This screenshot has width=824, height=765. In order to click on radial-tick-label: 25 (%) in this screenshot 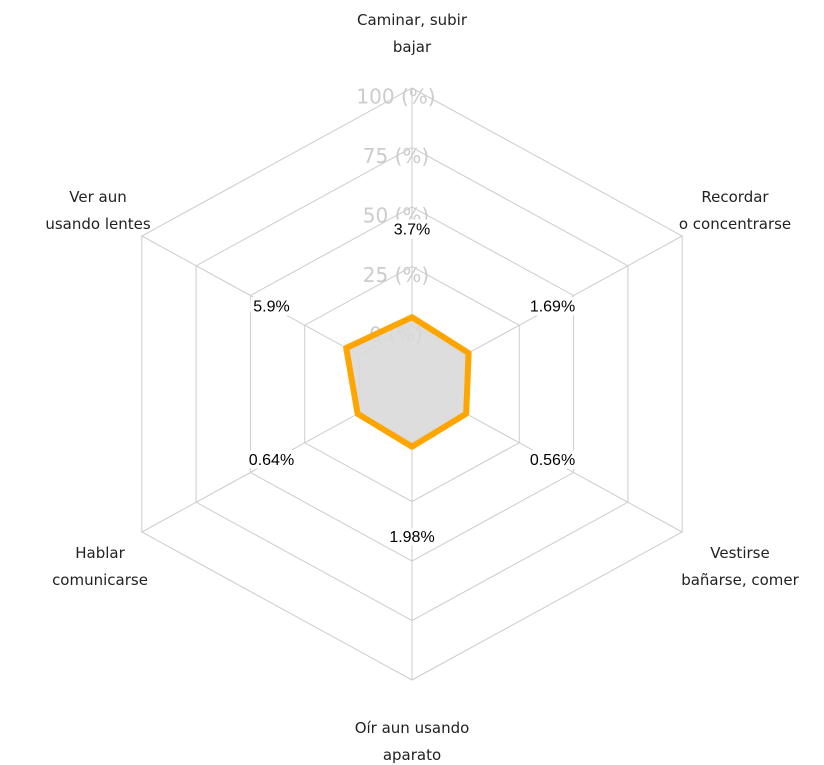, I will do `click(396, 275)`.